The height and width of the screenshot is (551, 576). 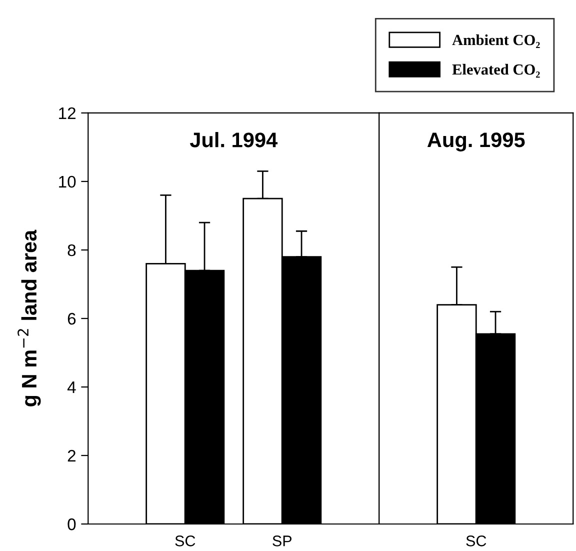 I want to click on y-tick-label: 4, so click(x=71, y=388).